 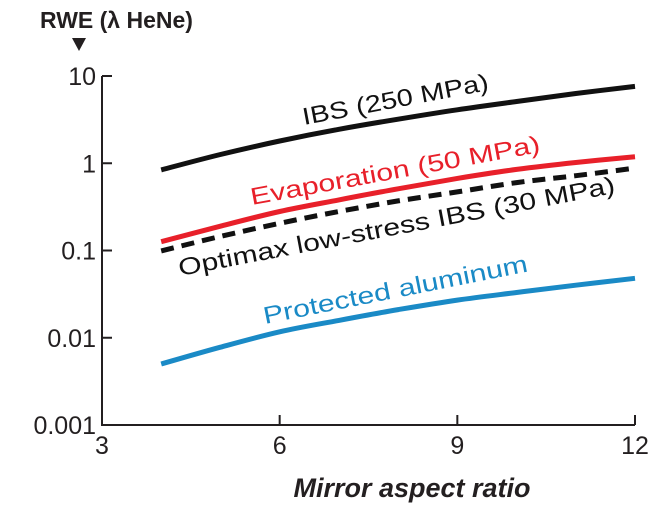 What do you see at coordinates (71, 339) in the screenshot?
I see `y-tick-label: 0.01` at bounding box center [71, 339].